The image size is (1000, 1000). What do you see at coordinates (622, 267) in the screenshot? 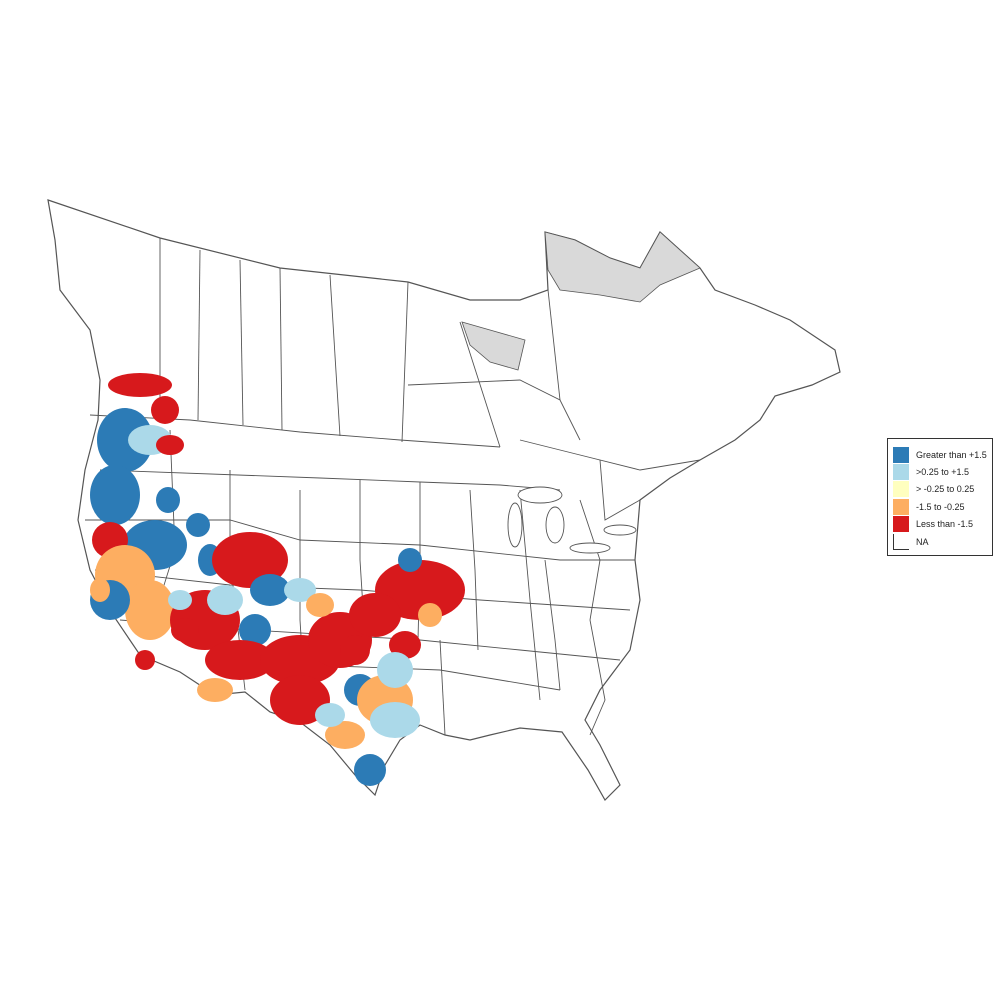
I see `excluded-region-labrador` at bounding box center [622, 267].